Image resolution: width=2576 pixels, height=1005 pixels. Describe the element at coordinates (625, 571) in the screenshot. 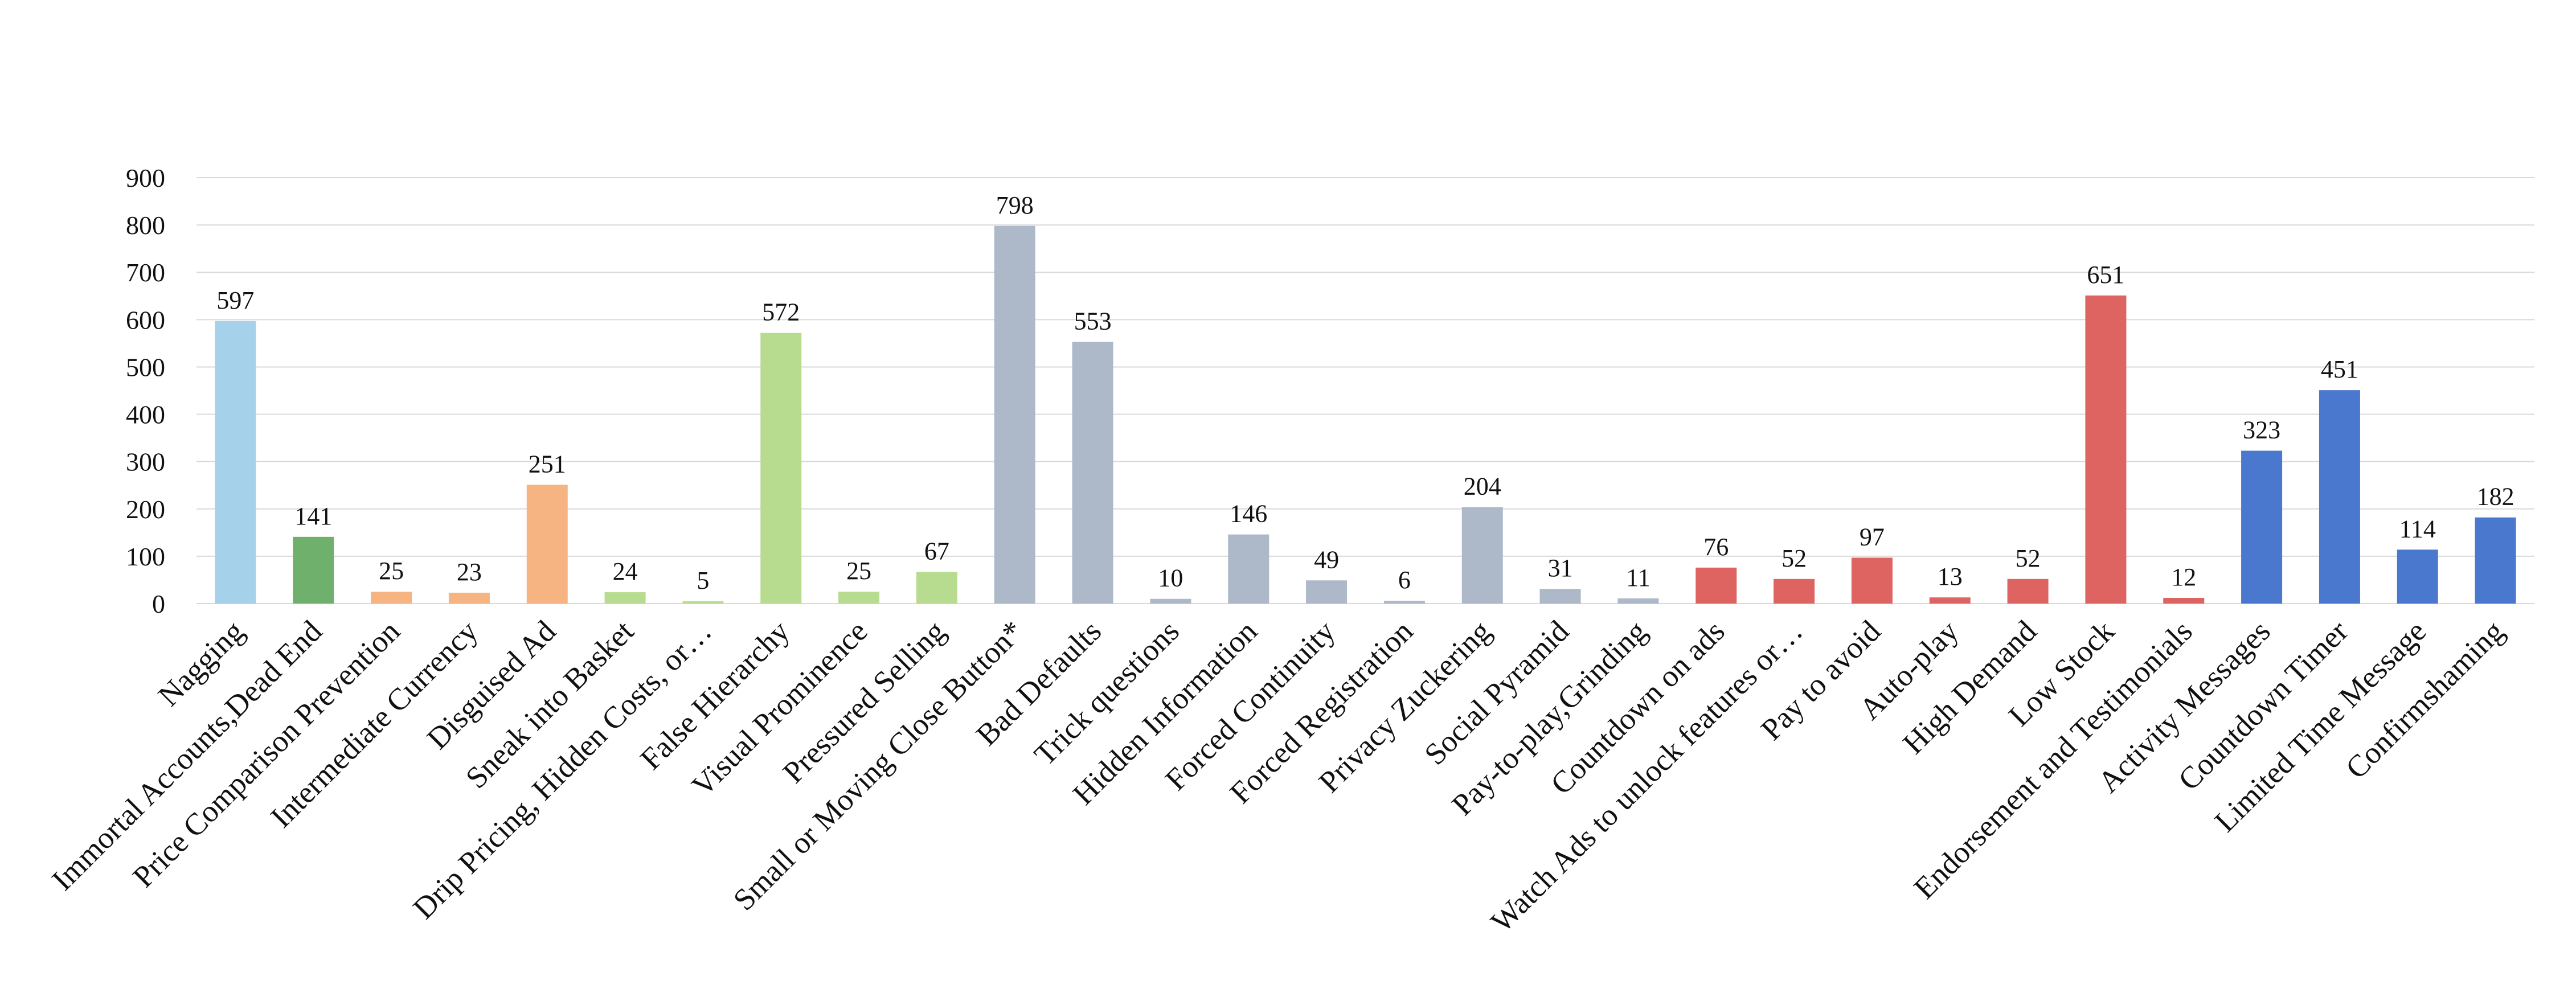

I see `data-label: 24` at that location.